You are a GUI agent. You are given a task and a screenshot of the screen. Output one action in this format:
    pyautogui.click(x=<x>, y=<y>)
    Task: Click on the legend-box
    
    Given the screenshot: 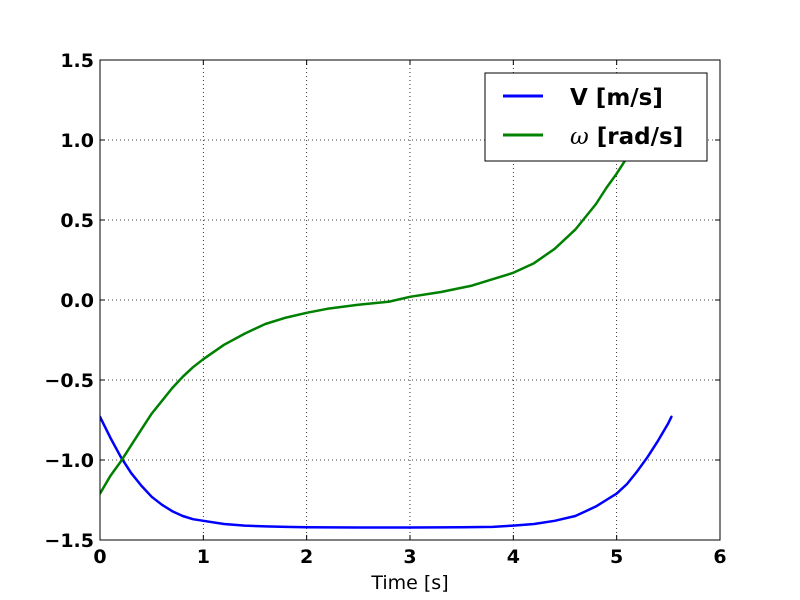 What is the action you would take?
    pyautogui.click(x=596, y=117)
    